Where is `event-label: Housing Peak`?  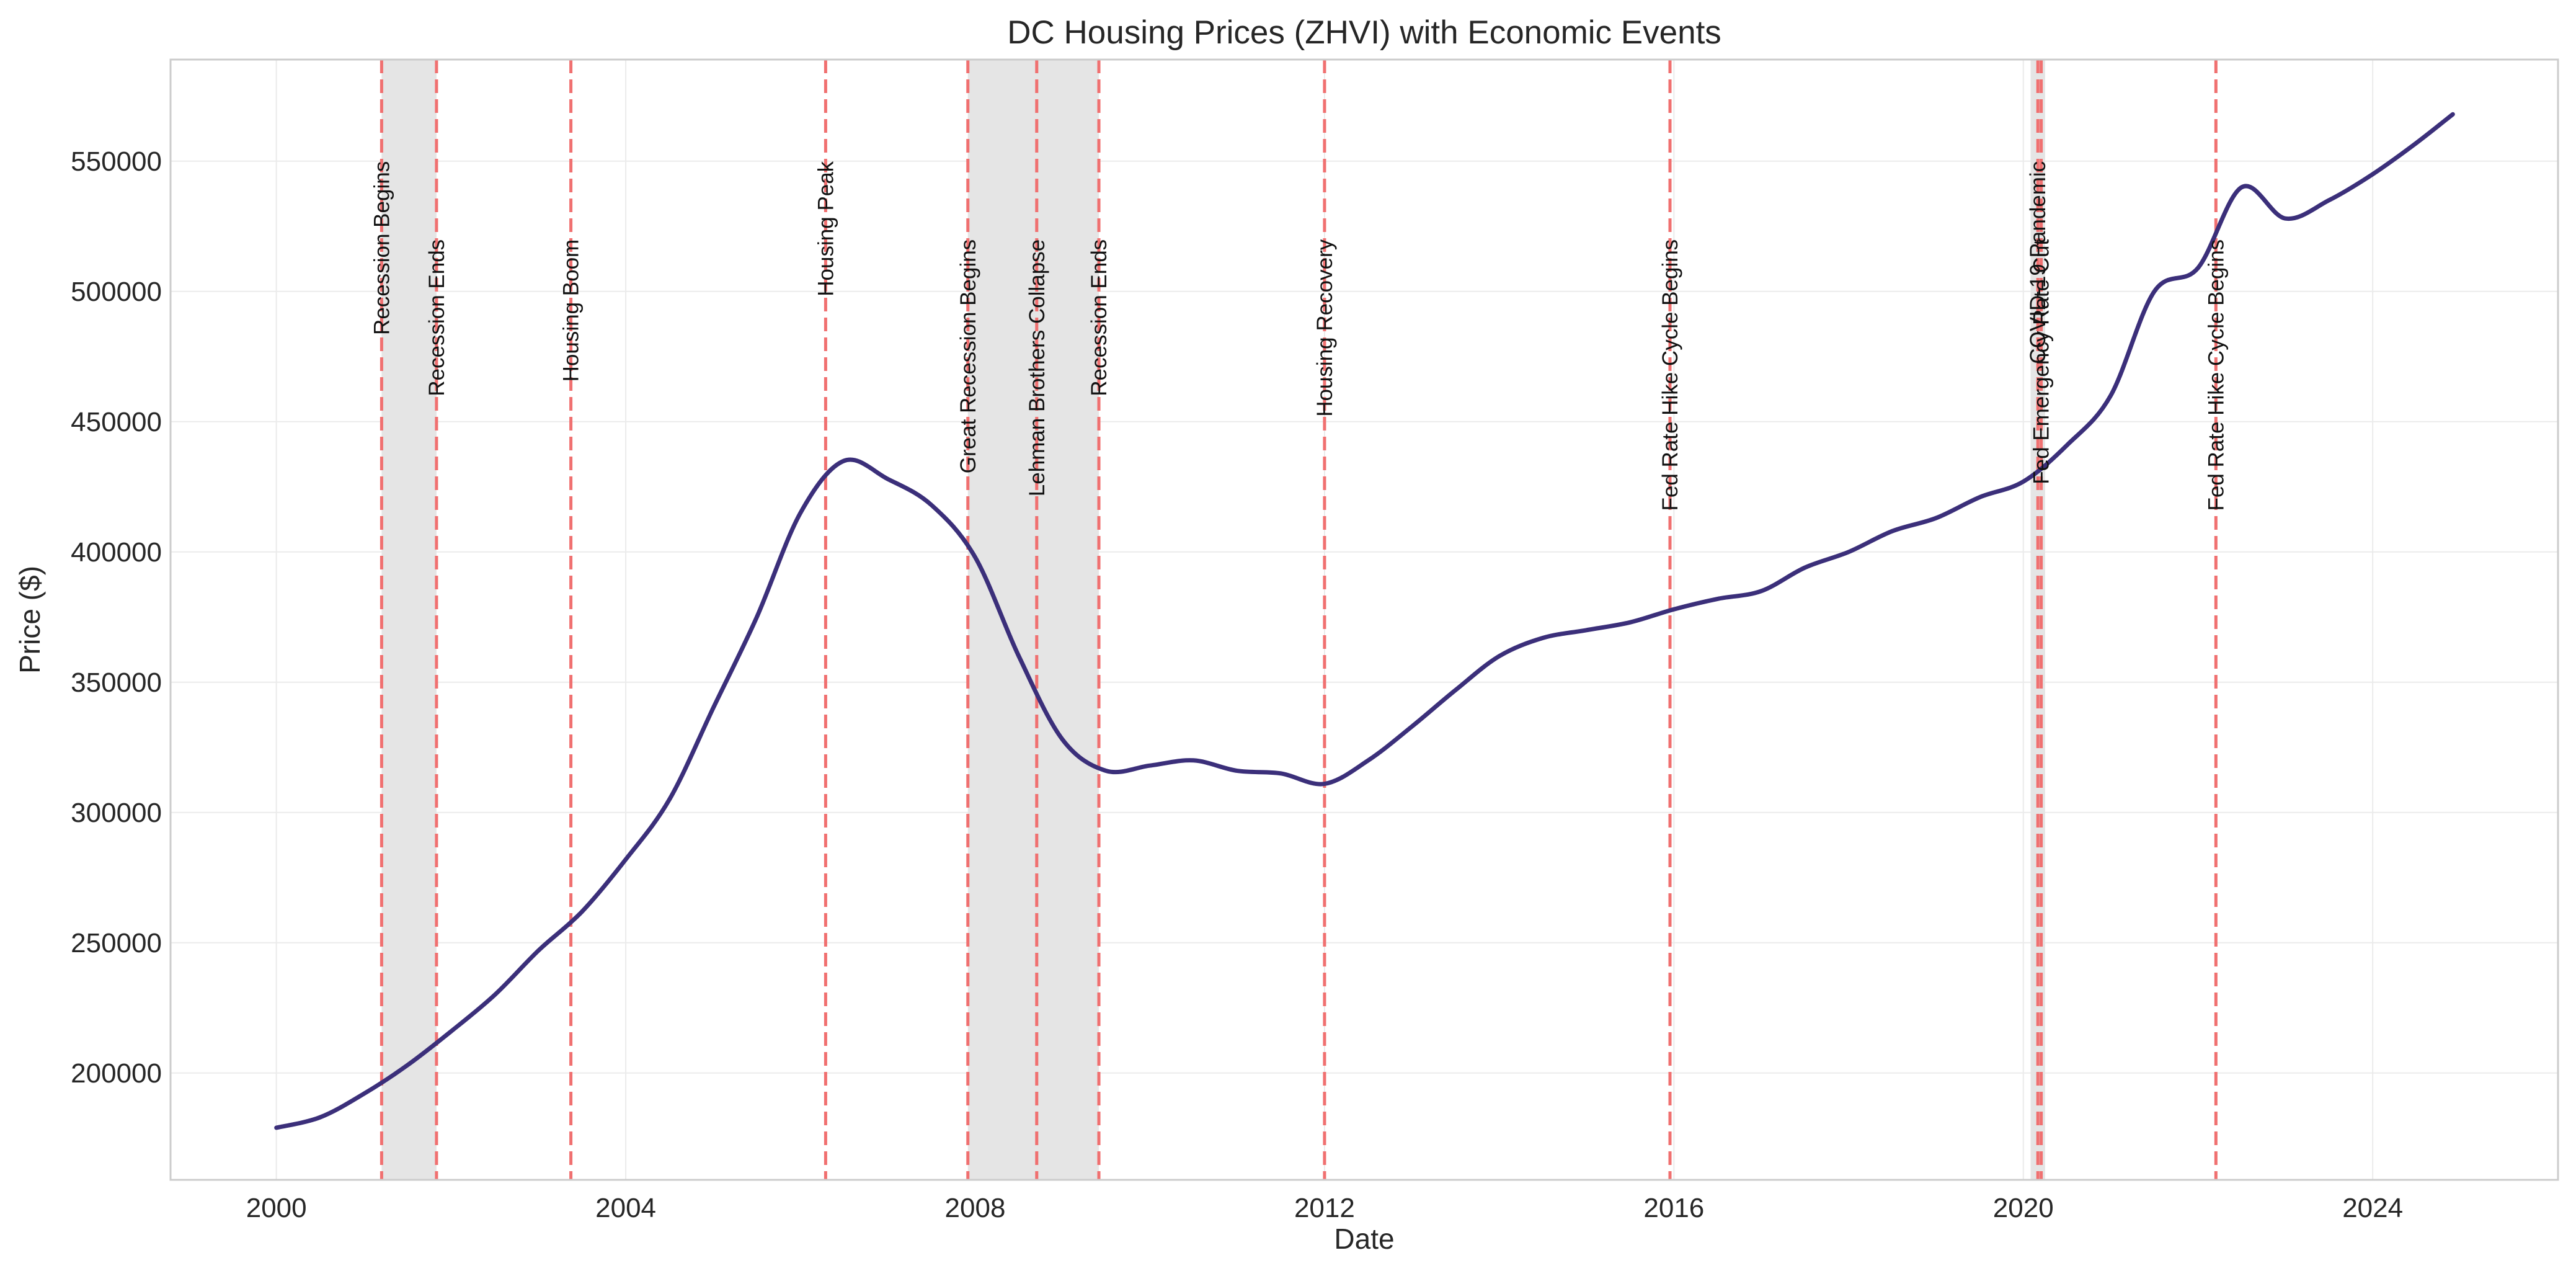 event-label: Housing Peak is located at coordinates (826, 228).